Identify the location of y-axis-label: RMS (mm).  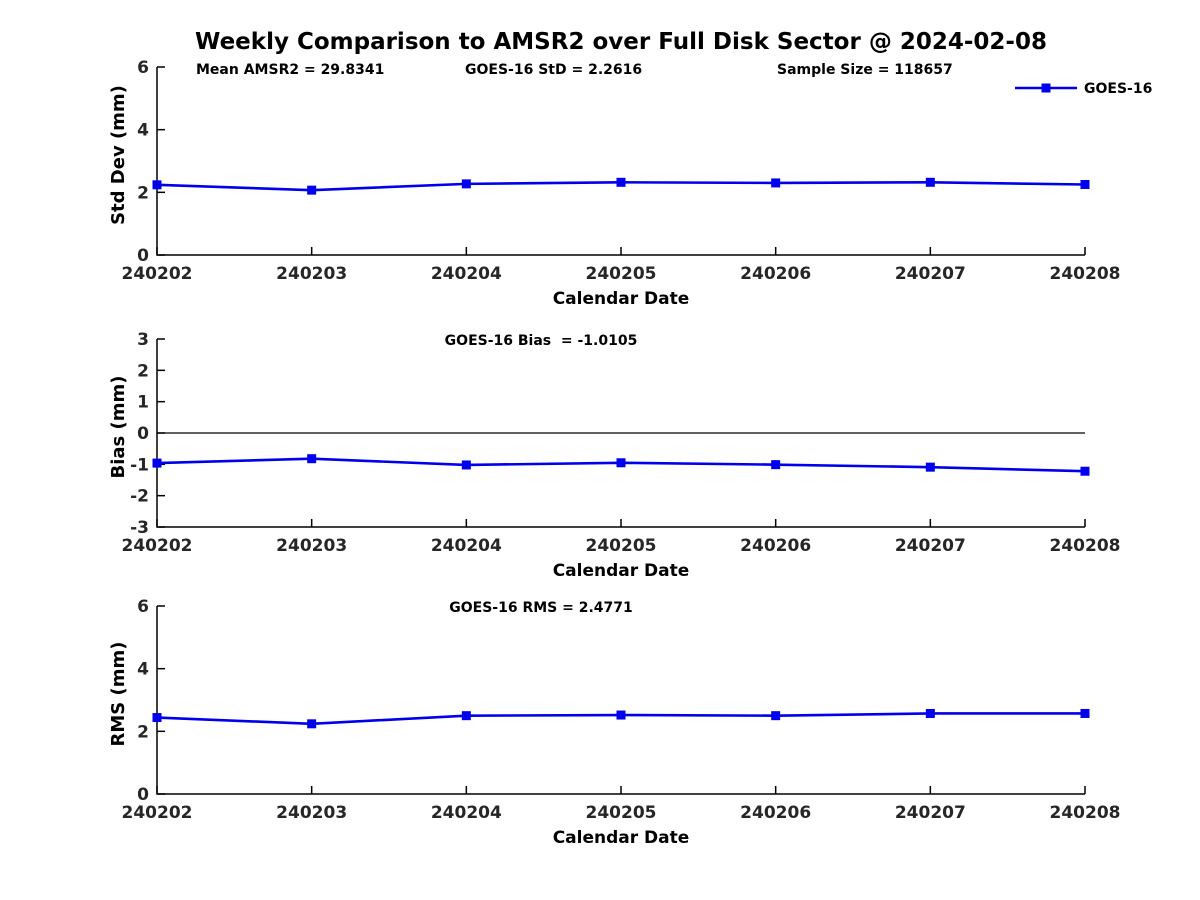
(118, 694).